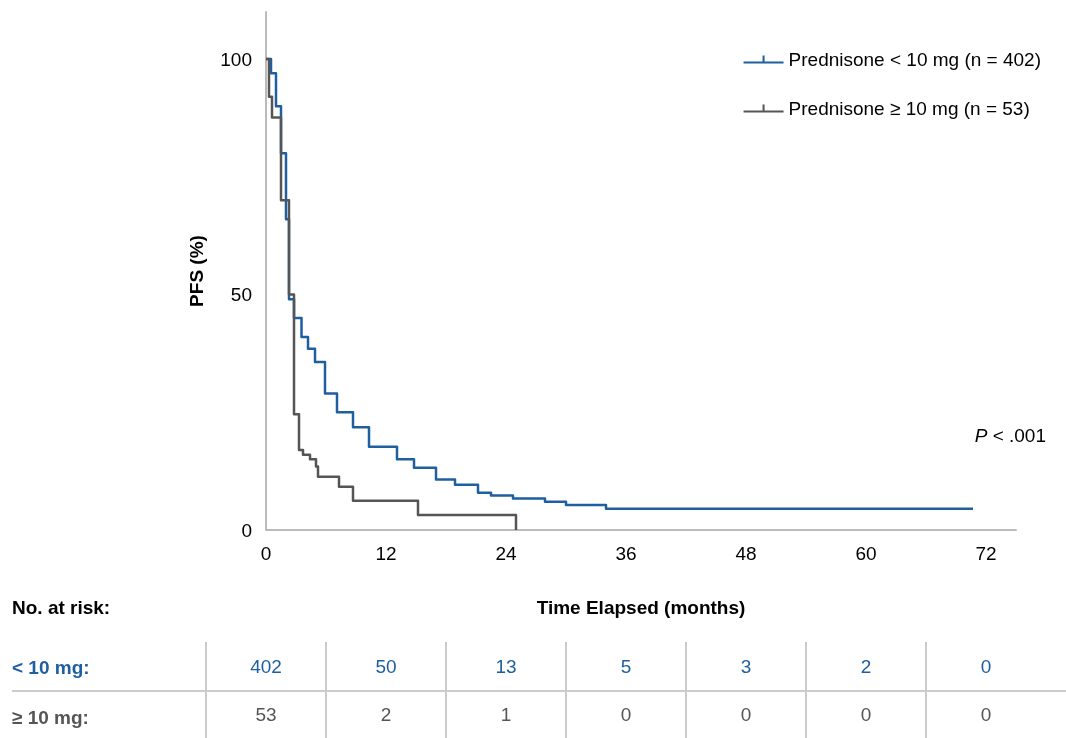 The image size is (1066, 738). Describe the element at coordinates (266, 553) in the screenshot. I see `x-tick-label: 0` at that location.